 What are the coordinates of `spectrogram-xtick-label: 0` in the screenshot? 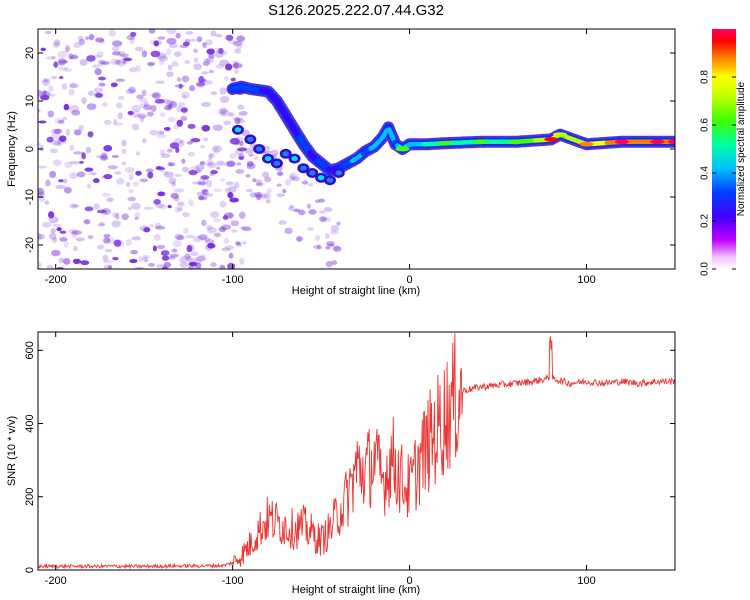 It's located at (410, 280).